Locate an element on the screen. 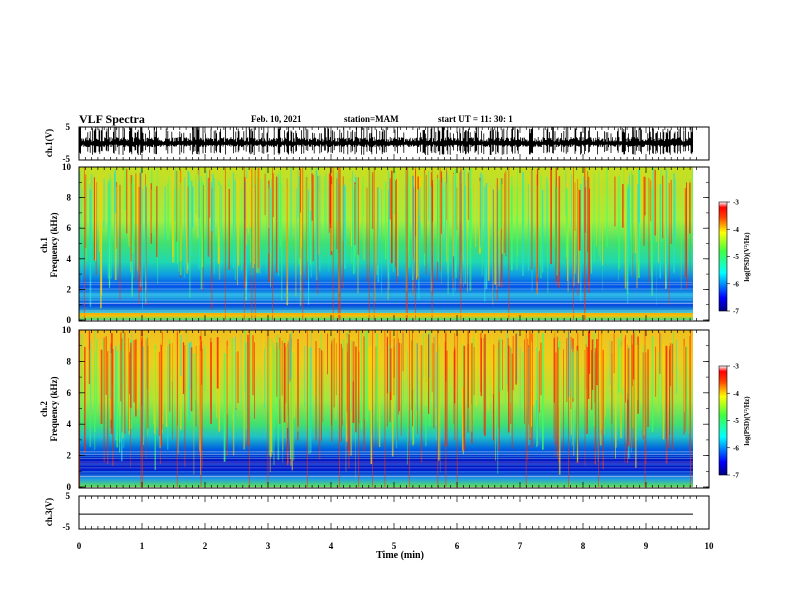 The image size is (792, 612). ch2-colorbar-label: log(PSD)(V²/Hz) is located at coordinates (747, 421).